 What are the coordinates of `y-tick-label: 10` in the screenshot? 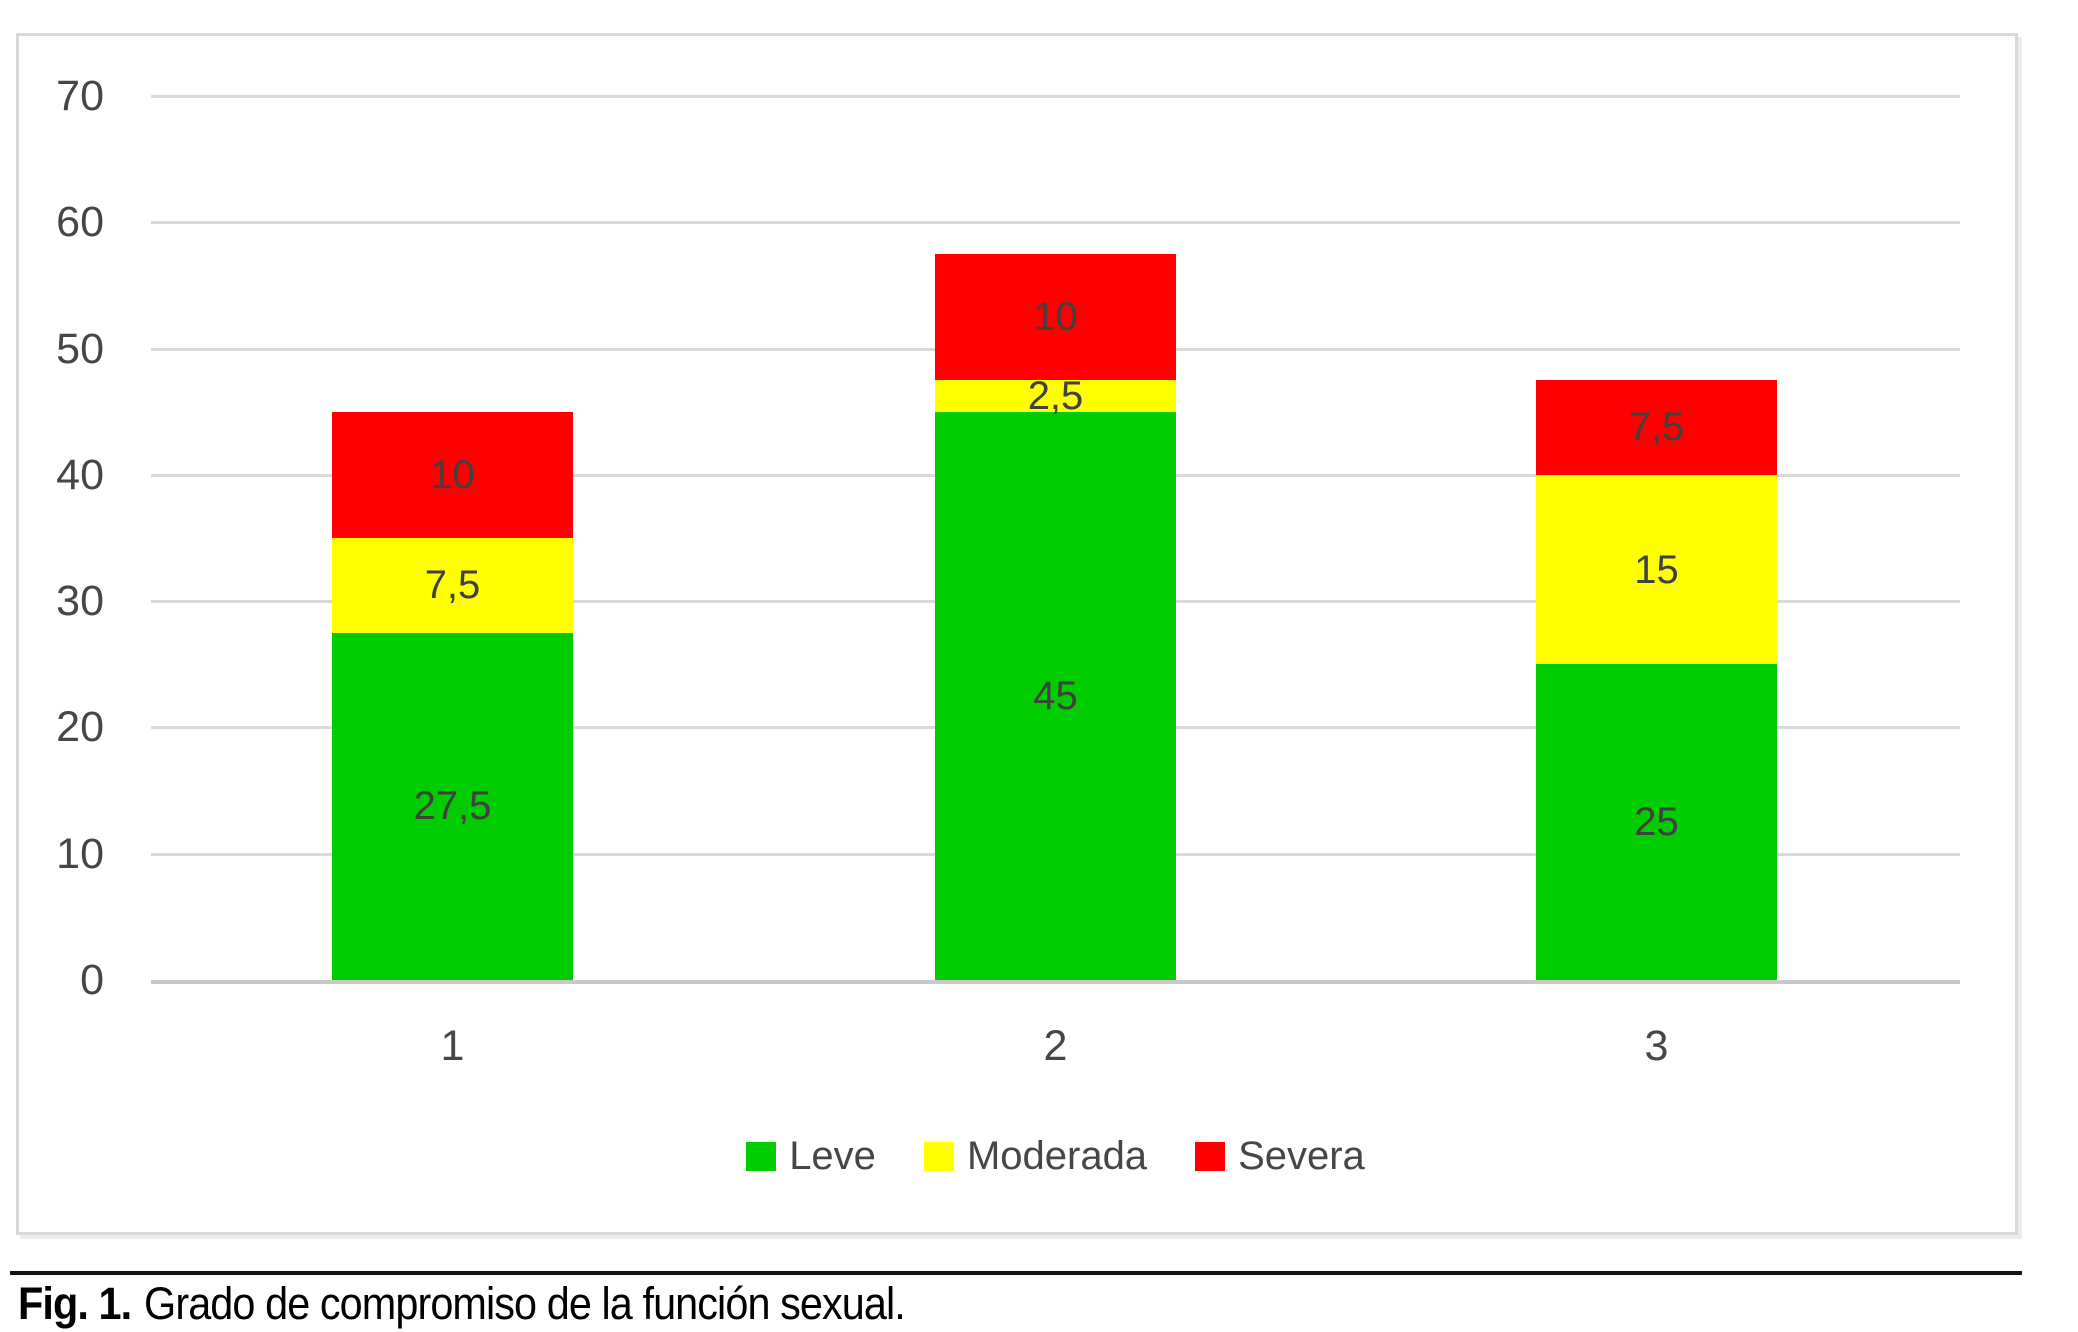 It's located at (80, 853).